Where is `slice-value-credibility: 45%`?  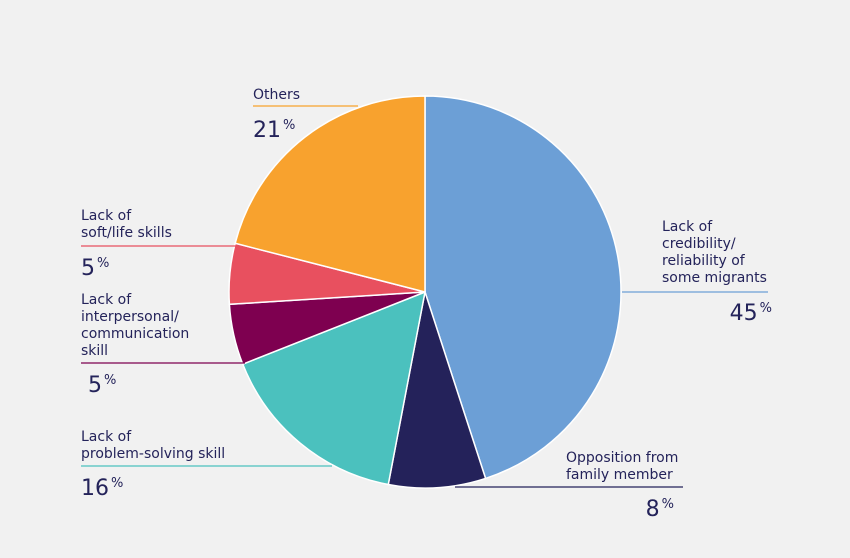 slice-value-credibility: 45% is located at coordinates (751, 313).